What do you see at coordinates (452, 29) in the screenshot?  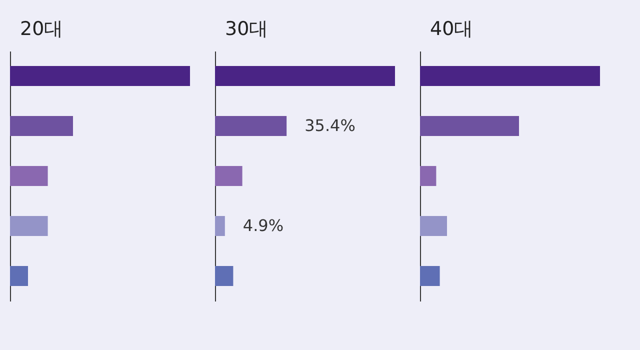 I see `chart-title: 40대` at bounding box center [452, 29].